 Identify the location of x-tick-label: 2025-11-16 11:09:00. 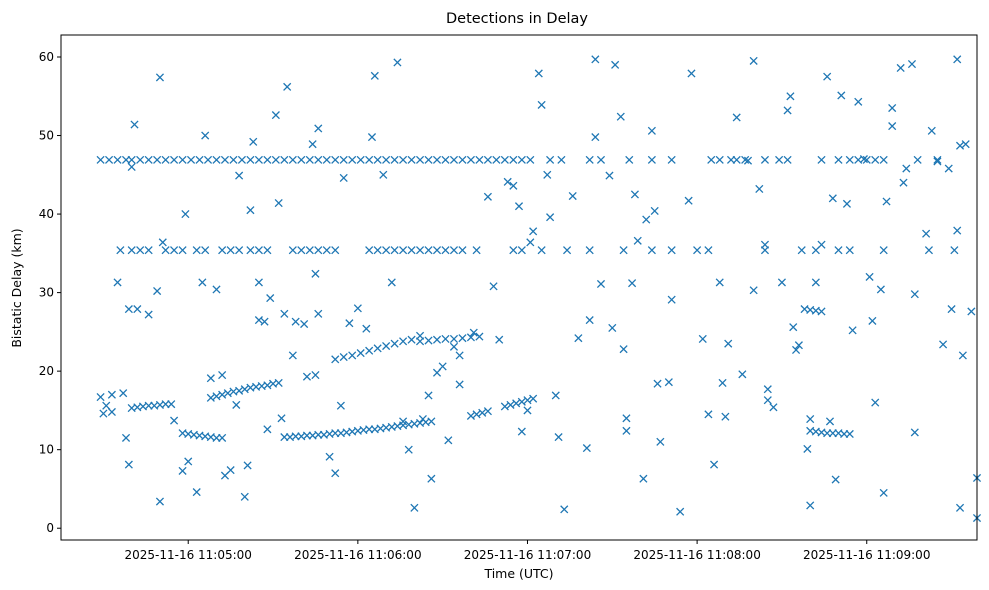
(866, 555).